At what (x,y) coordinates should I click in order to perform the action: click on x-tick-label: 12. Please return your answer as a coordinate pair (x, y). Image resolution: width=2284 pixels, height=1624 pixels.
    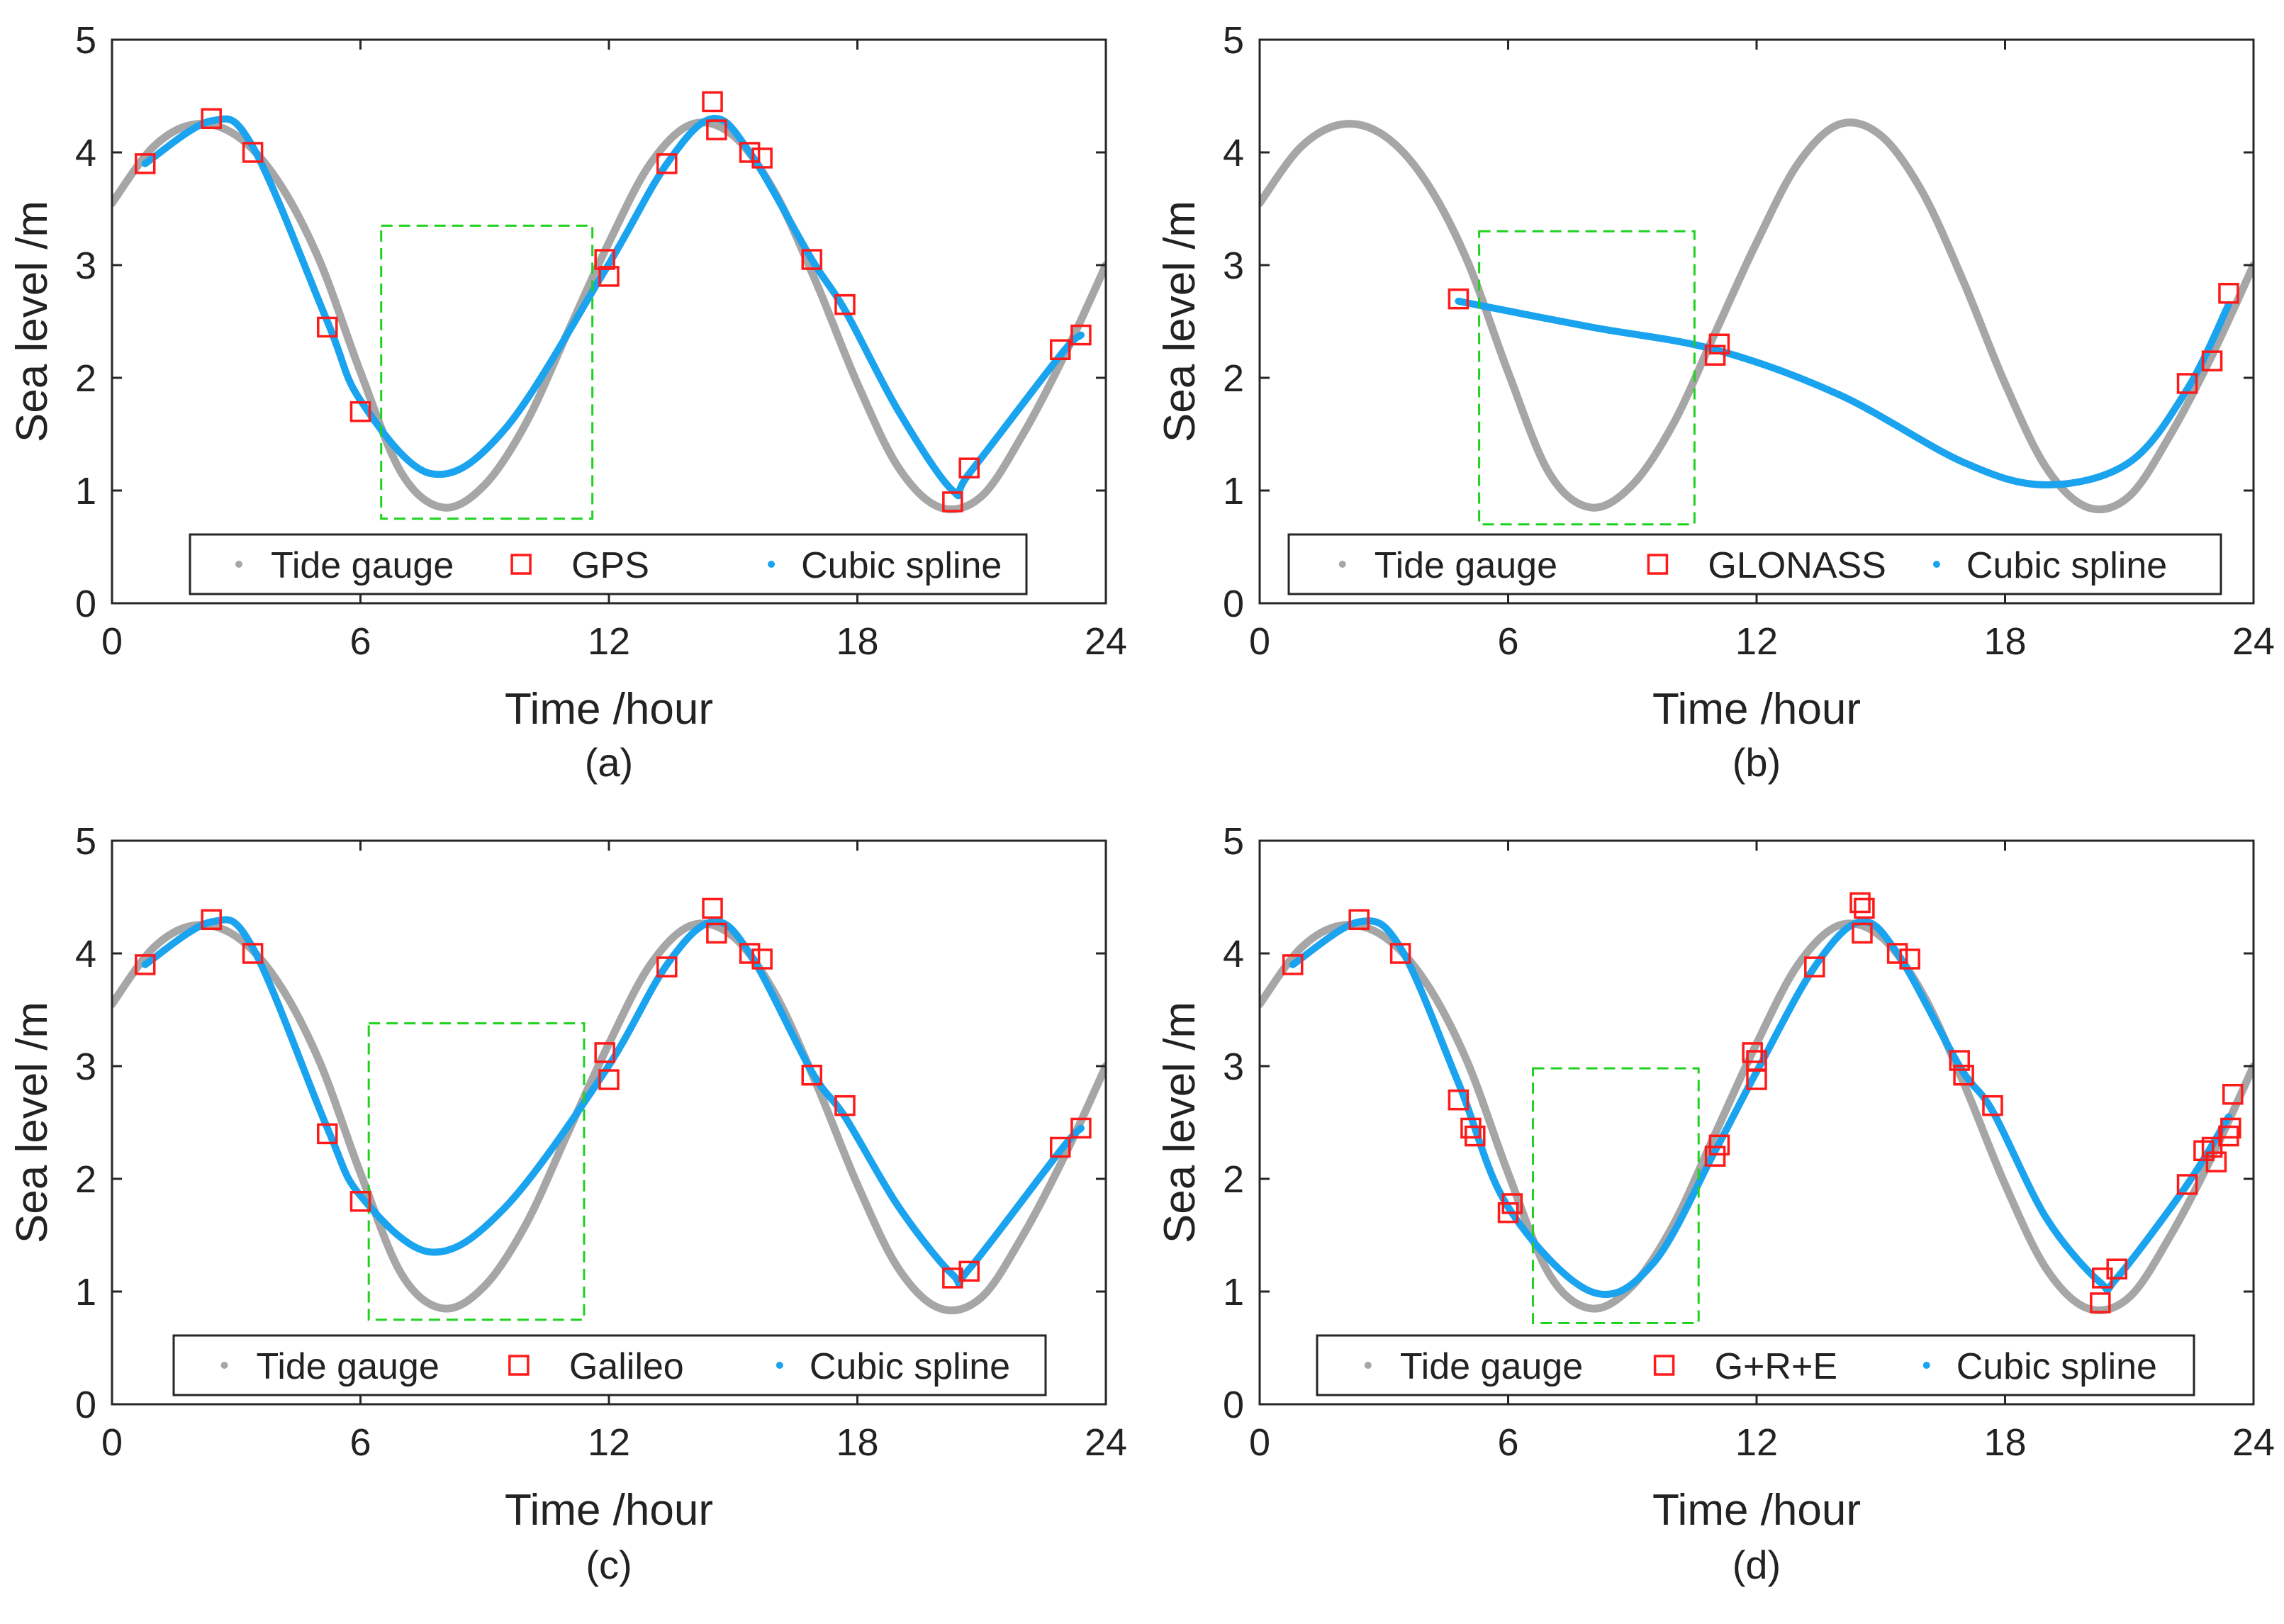
    Looking at the image, I should click on (1756, 1443).